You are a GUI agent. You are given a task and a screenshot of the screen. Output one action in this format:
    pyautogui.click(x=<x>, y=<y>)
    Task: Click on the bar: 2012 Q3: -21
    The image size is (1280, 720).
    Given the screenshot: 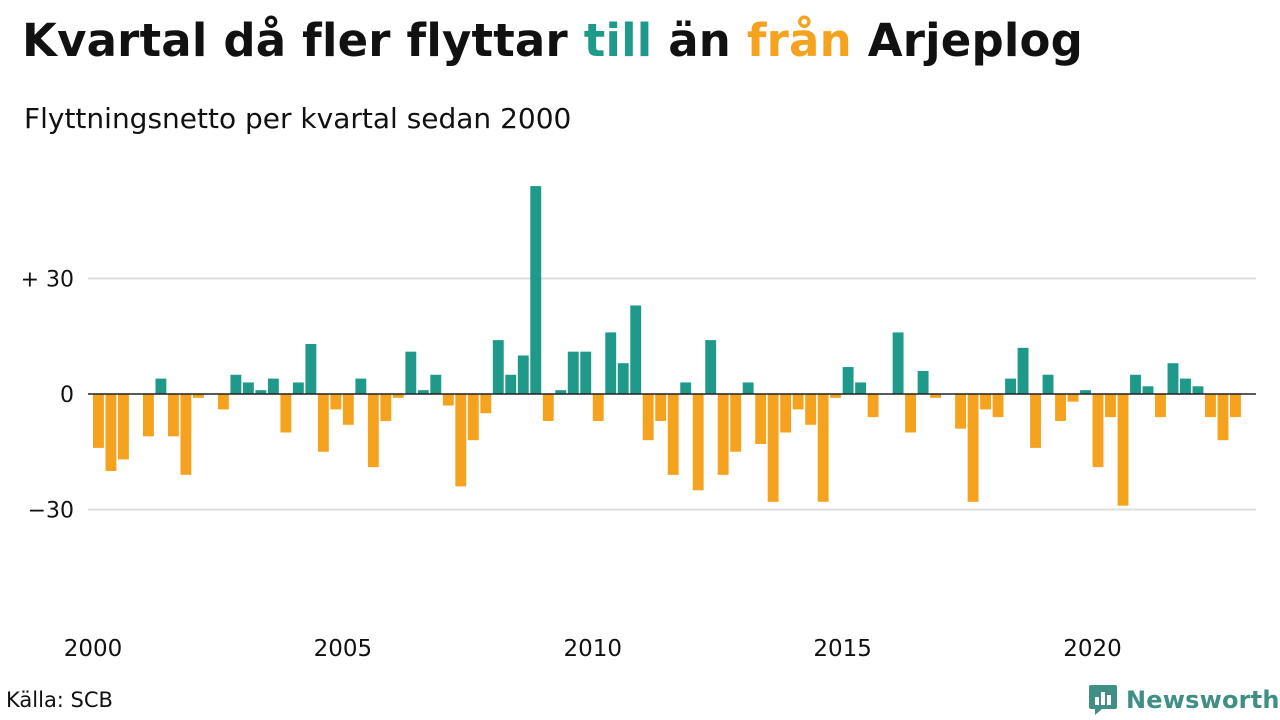 What is the action you would take?
    pyautogui.click(x=723, y=434)
    